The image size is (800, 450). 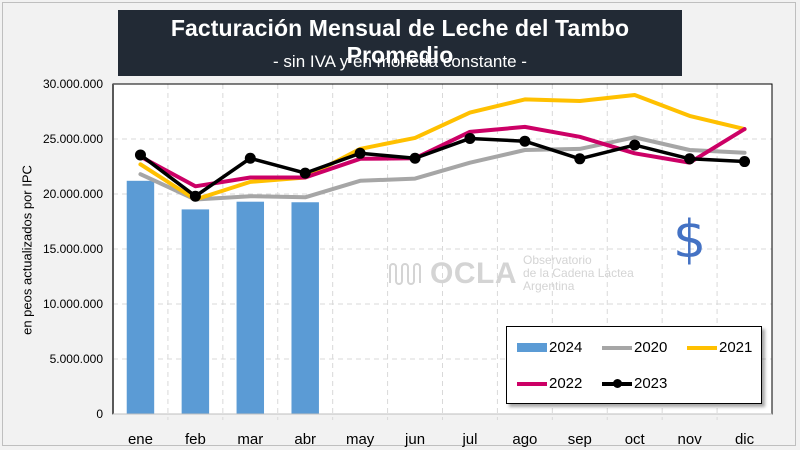 What do you see at coordinates (635, 439) in the screenshot?
I see `x-tick-label: oct` at bounding box center [635, 439].